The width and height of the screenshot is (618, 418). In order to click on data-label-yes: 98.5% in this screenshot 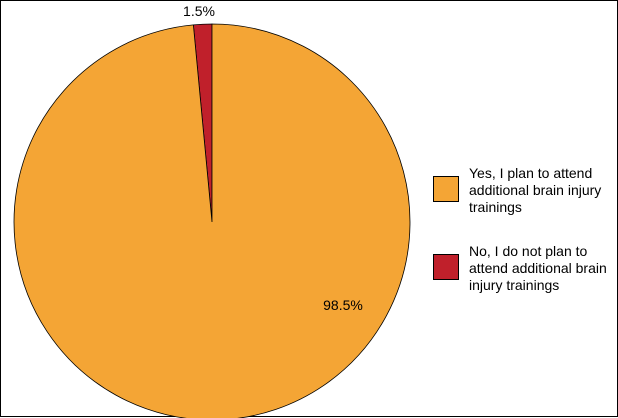, I will do `click(343, 305)`.